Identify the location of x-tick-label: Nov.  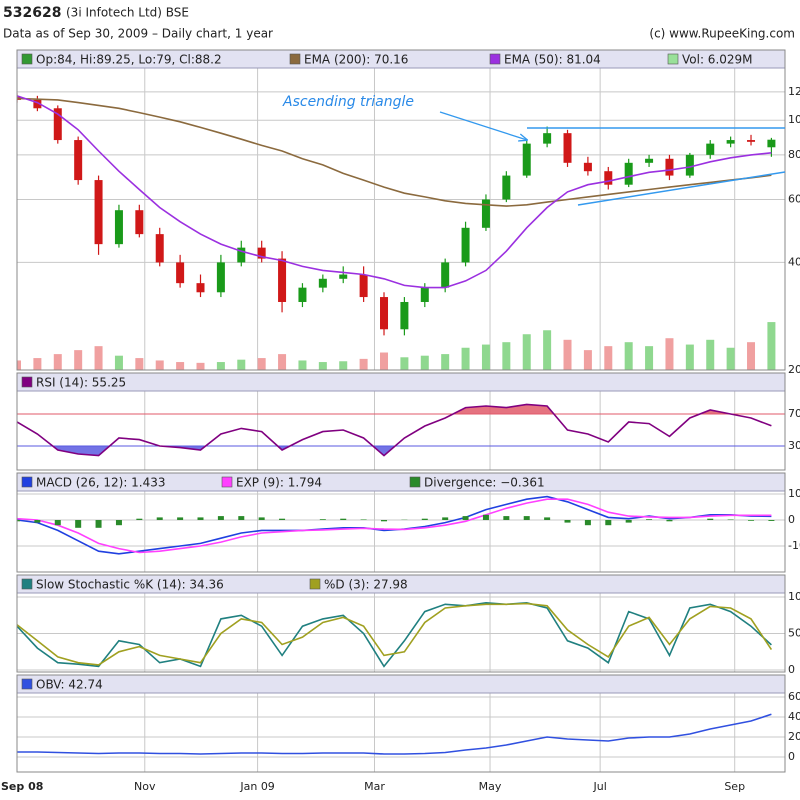
(145, 786).